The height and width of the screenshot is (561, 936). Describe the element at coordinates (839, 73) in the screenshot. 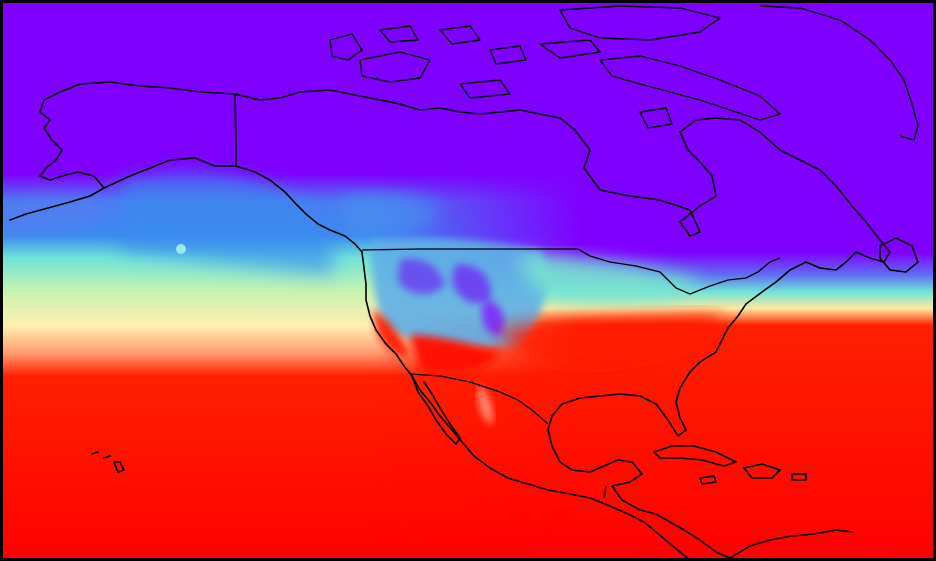

I see `greenland-west-coast` at that location.